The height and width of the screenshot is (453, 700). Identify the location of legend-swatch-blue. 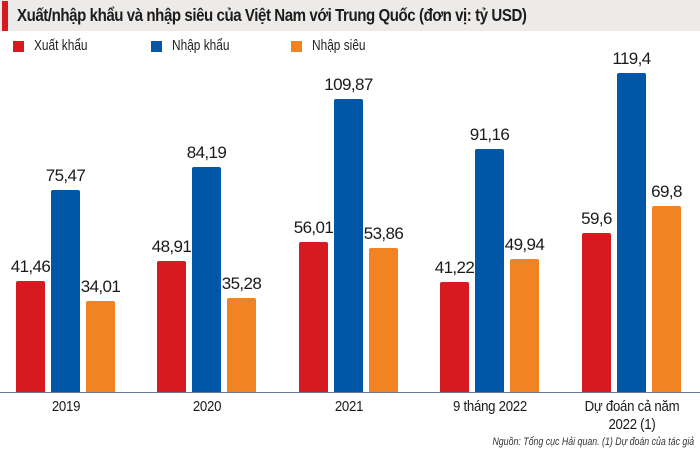
(156, 46).